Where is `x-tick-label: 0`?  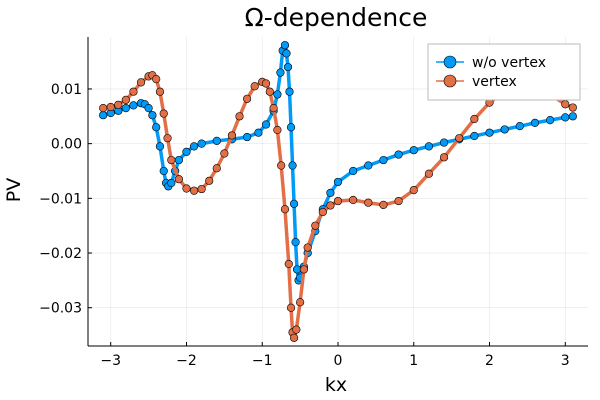 x-tick-label: 0 is located at coordinates (338, 361).